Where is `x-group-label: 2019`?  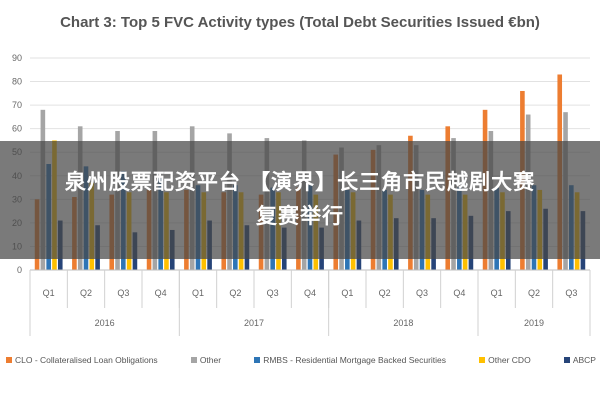 x-group-label: 2019 is located at coordinates (534, 323).